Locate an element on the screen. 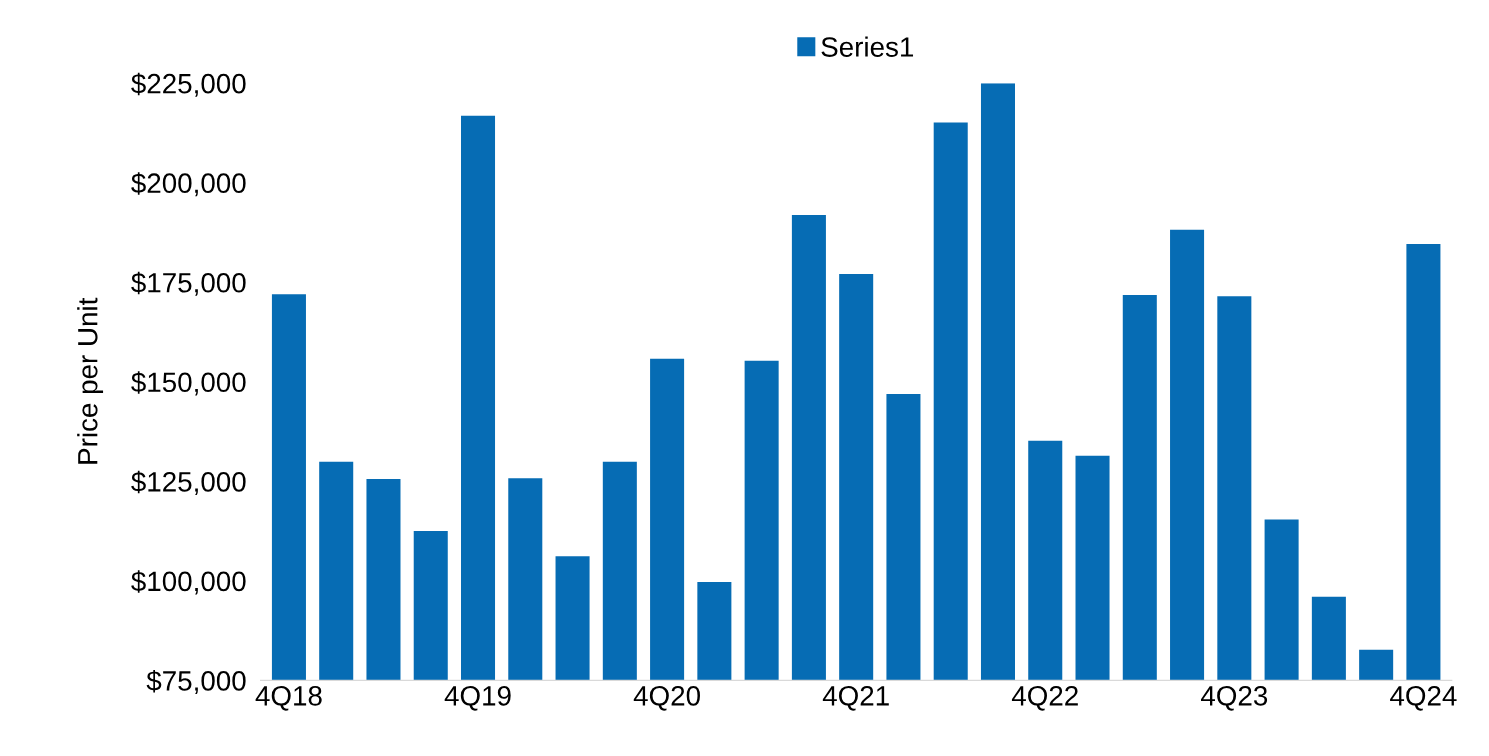 The width and height of the screenshot is (1489, 756). x-tick-label: 4Q19 is located at coordinates (477, 698).